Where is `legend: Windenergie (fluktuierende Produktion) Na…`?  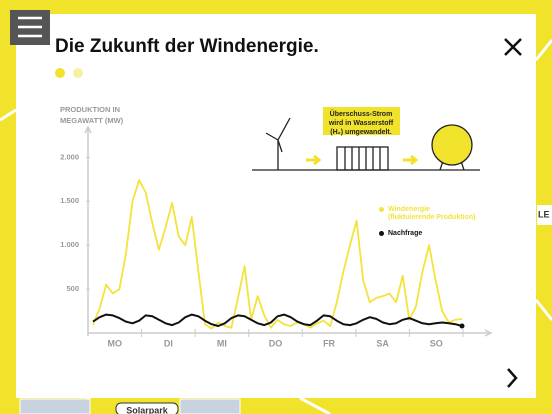 legend: Windenergie (fluktuierende Produktion) Na… is located at coordinates (427, 226).